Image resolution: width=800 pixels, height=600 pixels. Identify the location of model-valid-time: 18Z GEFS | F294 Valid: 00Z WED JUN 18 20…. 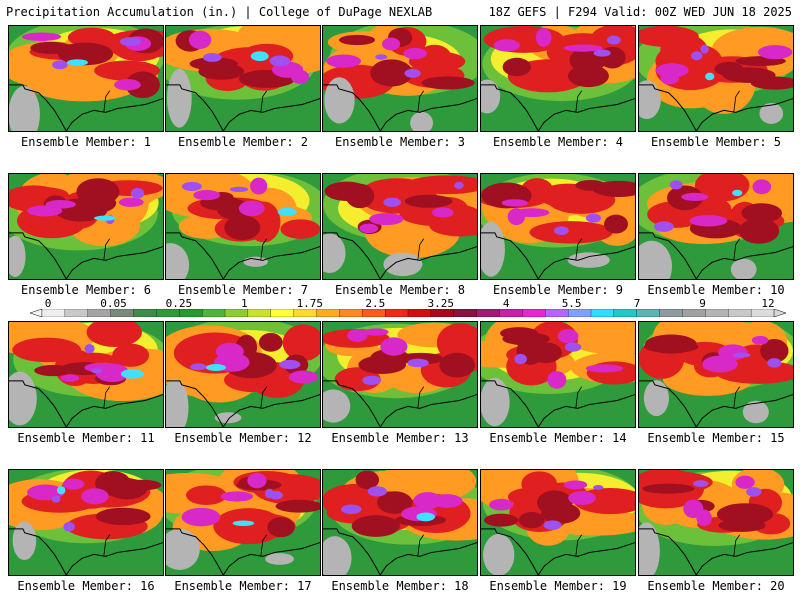
(640, 12).